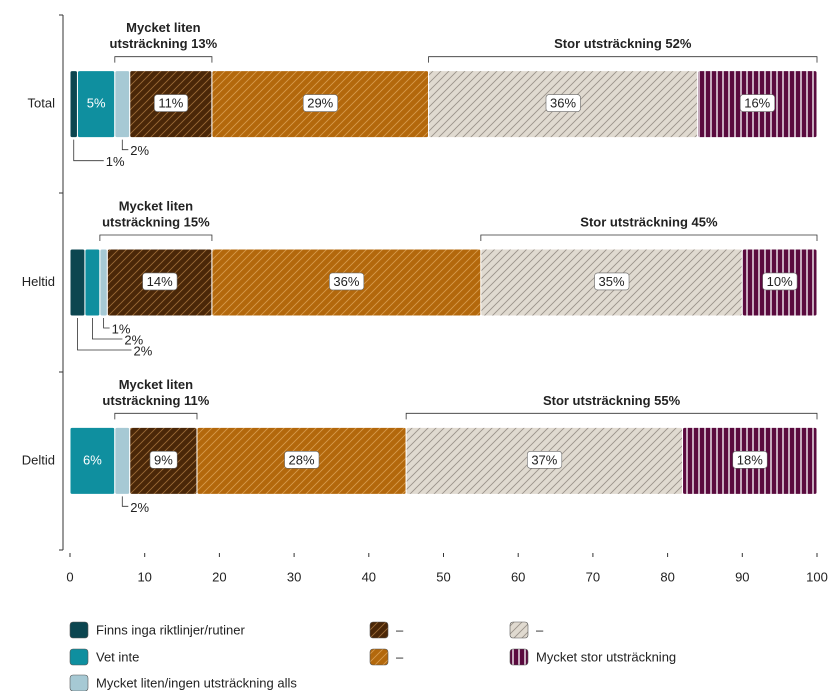  Describe the element at coordinates (817, 576) in the screenshot. I see `x-tick-label: 100` at that location.